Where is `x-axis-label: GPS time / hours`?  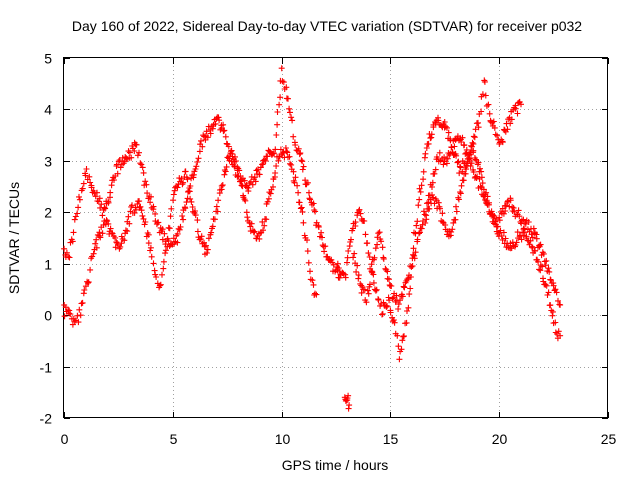
x-axis-label: GPS time / hours is located at coordinates (335, 465).